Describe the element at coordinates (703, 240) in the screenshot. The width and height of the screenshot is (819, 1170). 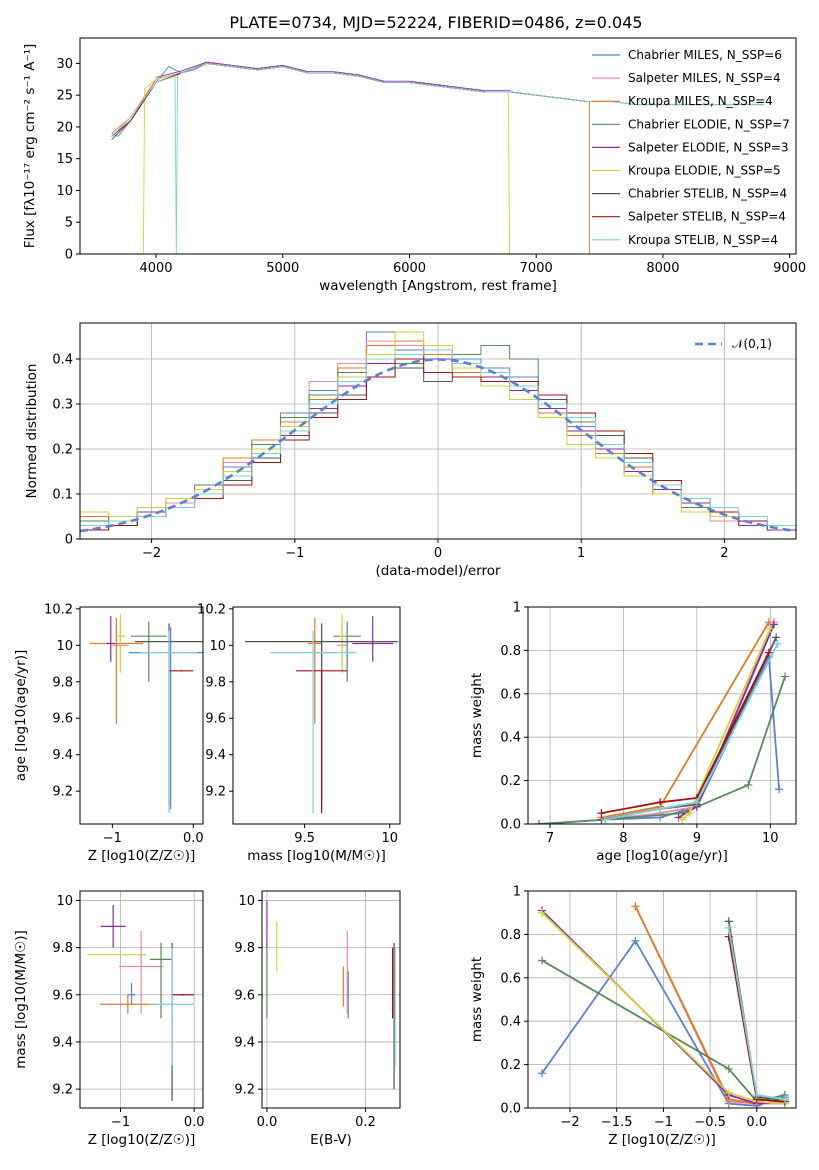
I see `legend-label: Kroupa STELIB, N_SSP=4` at that location.